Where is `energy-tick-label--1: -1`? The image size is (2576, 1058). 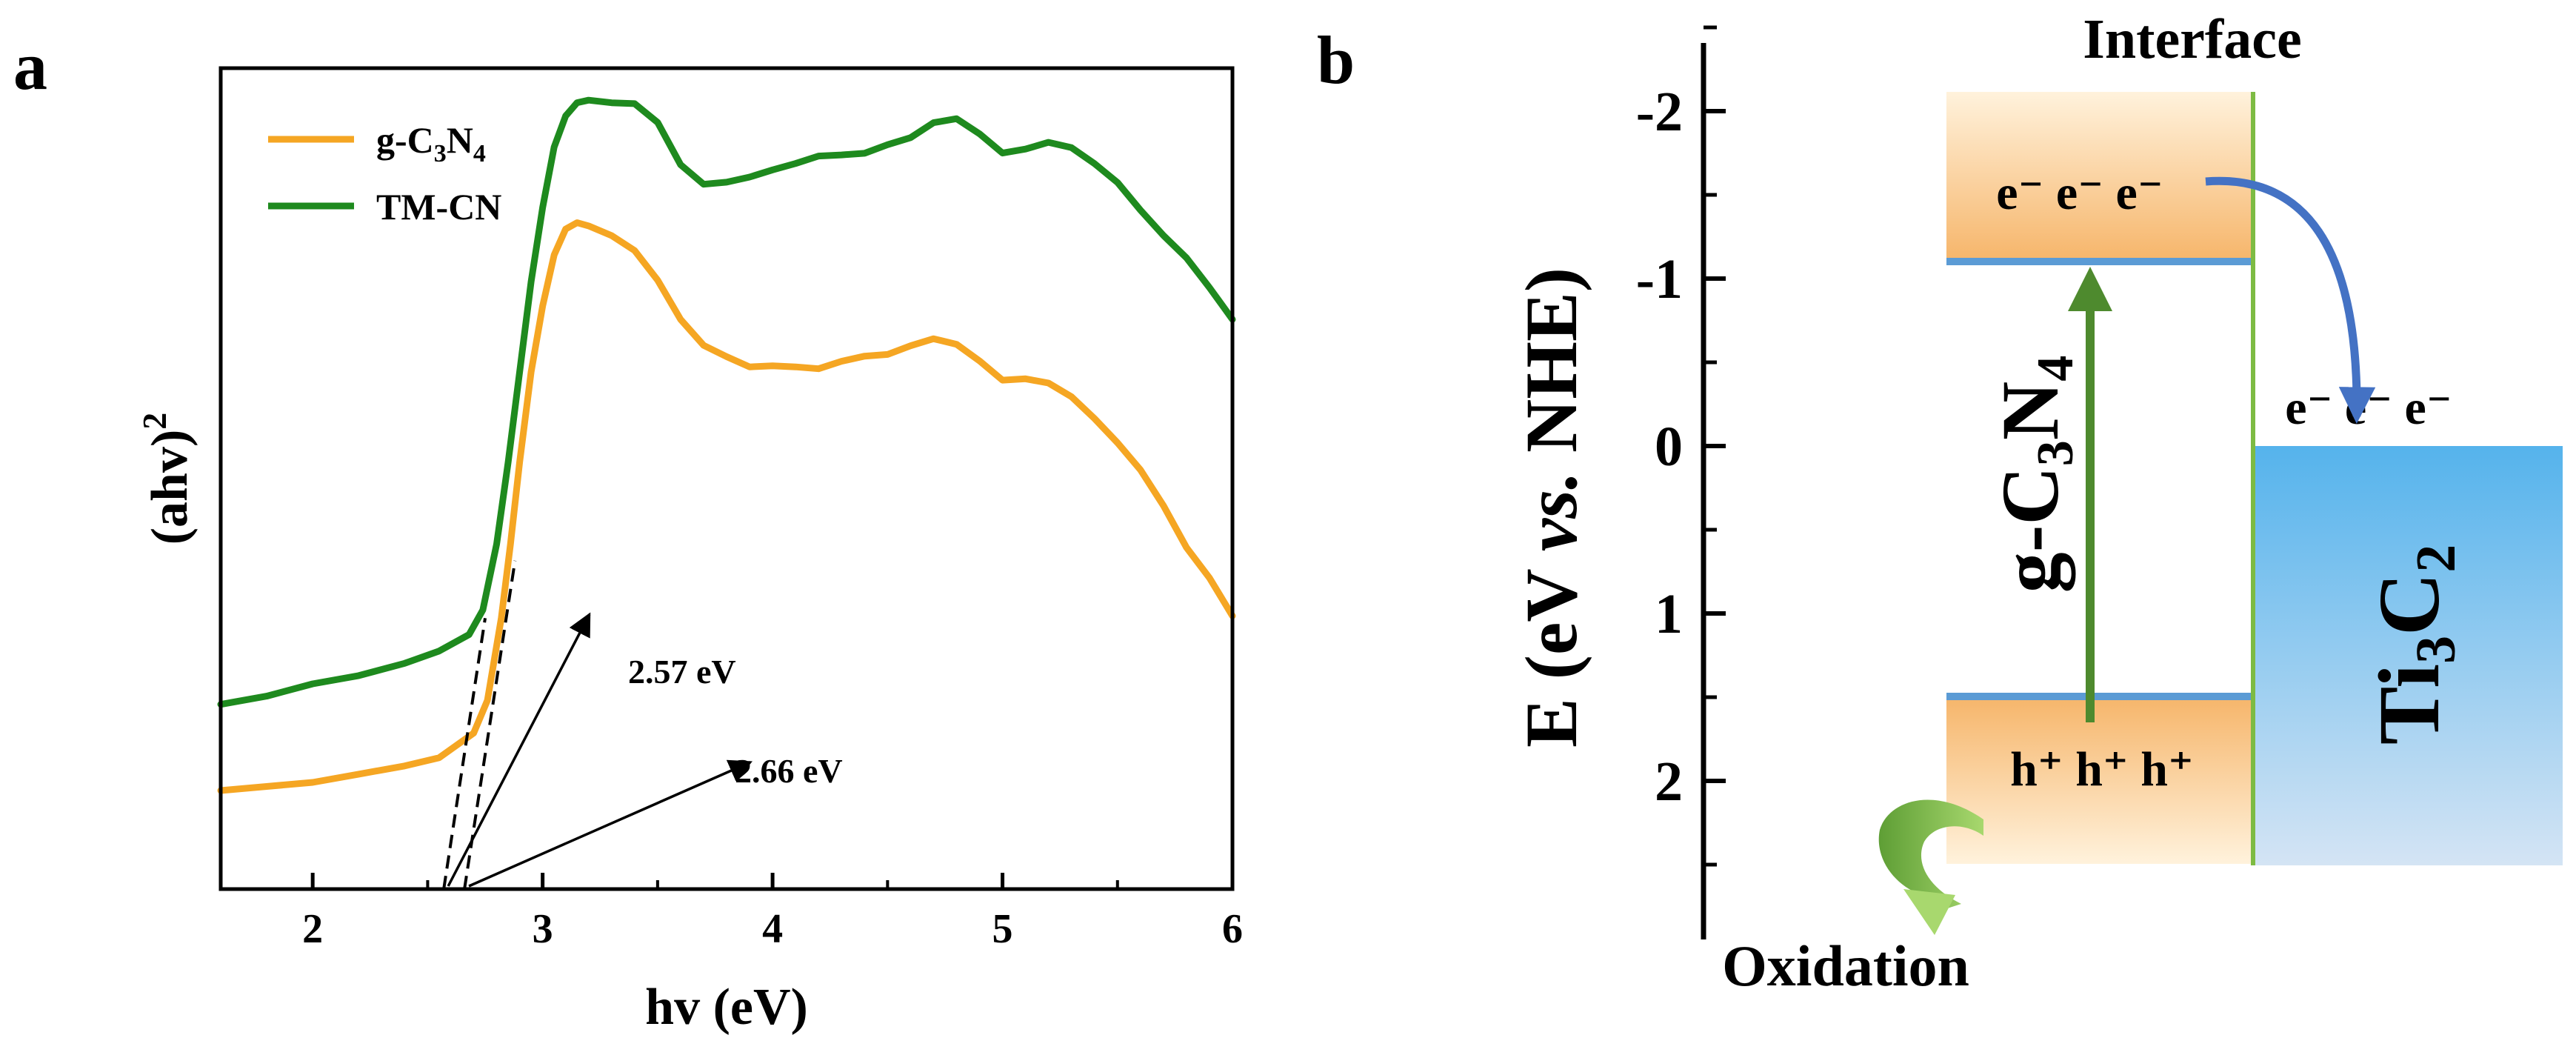
energy-tick-label--1: -1 is located at coordinates (1659, 279).